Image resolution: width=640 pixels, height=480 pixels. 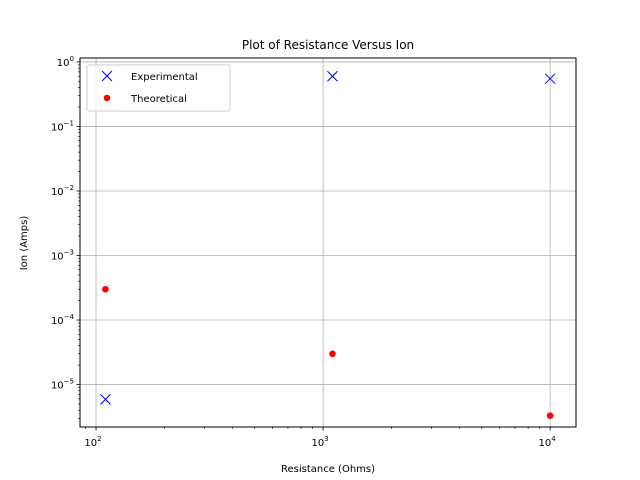 I want to click on y-tick-label: 10⁻⁴, so click(x=63, y=320).